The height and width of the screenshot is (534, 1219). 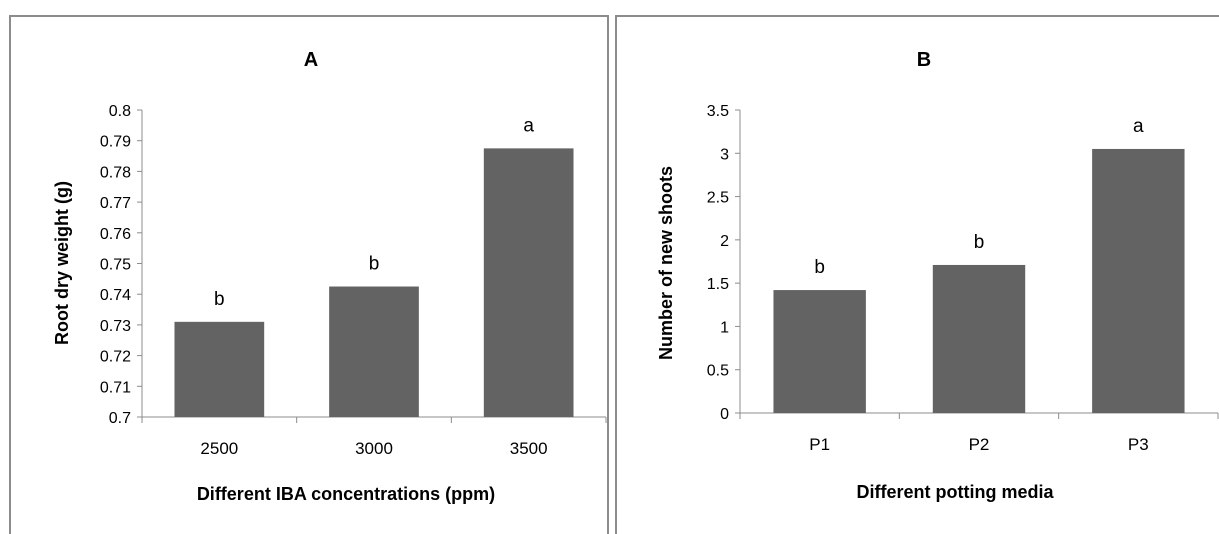 What do you see at coordinates (724, 327) in the screenshot?
I see `y-tick-label: 1` at bounding box center [724, 327].